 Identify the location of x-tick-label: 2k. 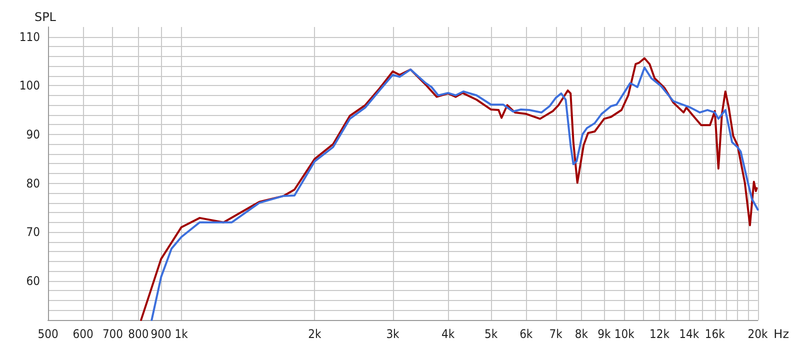
(315, 334).